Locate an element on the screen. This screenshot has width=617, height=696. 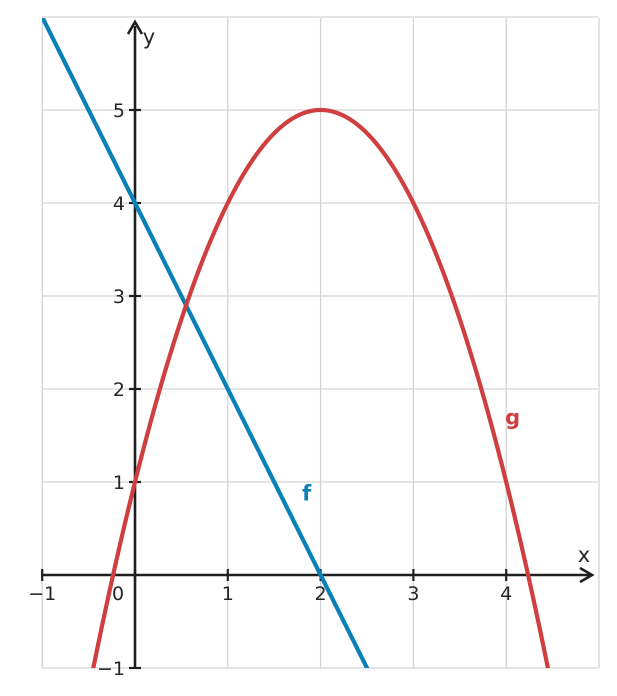
x-tick-label: 3 is located at coordinates (413, 594).